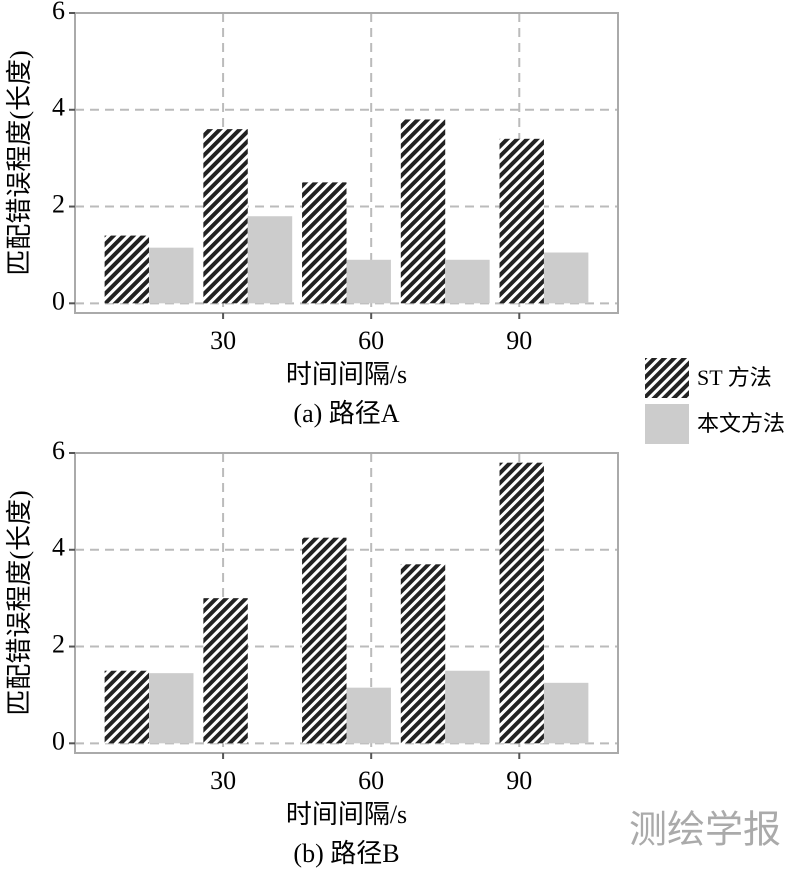  I want to click on legend-label: ST 方法, so click(734, 377).